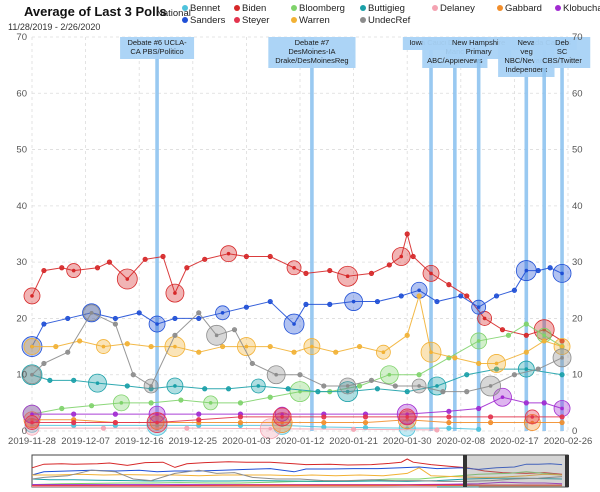 Image resolution: width=600 pixels, height=492 pixels. I want to click on navigator-selection, so click(516, 471).